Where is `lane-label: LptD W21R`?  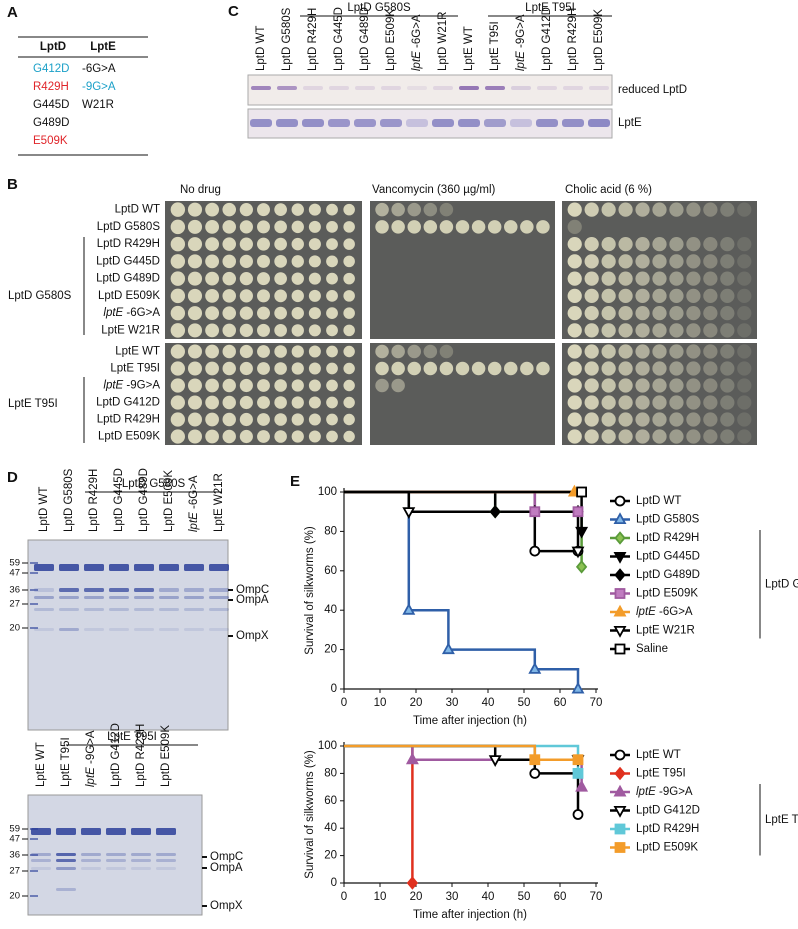
lane-label: LptD W21R is located at coordinates (443, 41).